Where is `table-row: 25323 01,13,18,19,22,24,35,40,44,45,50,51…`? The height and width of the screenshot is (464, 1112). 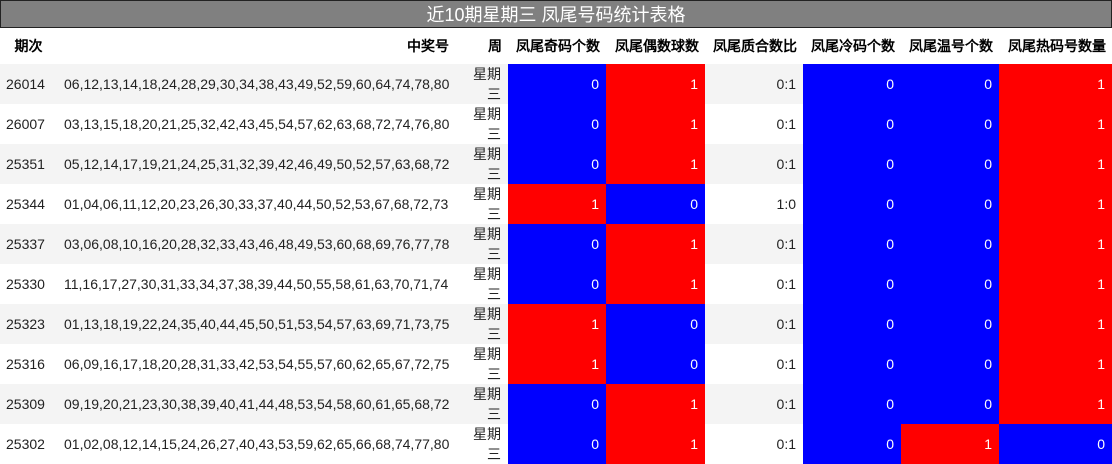
table-row: 25323 01,13,18,19,22,24,35,40,44,45,50,51… is located at coordinates (556, 324).